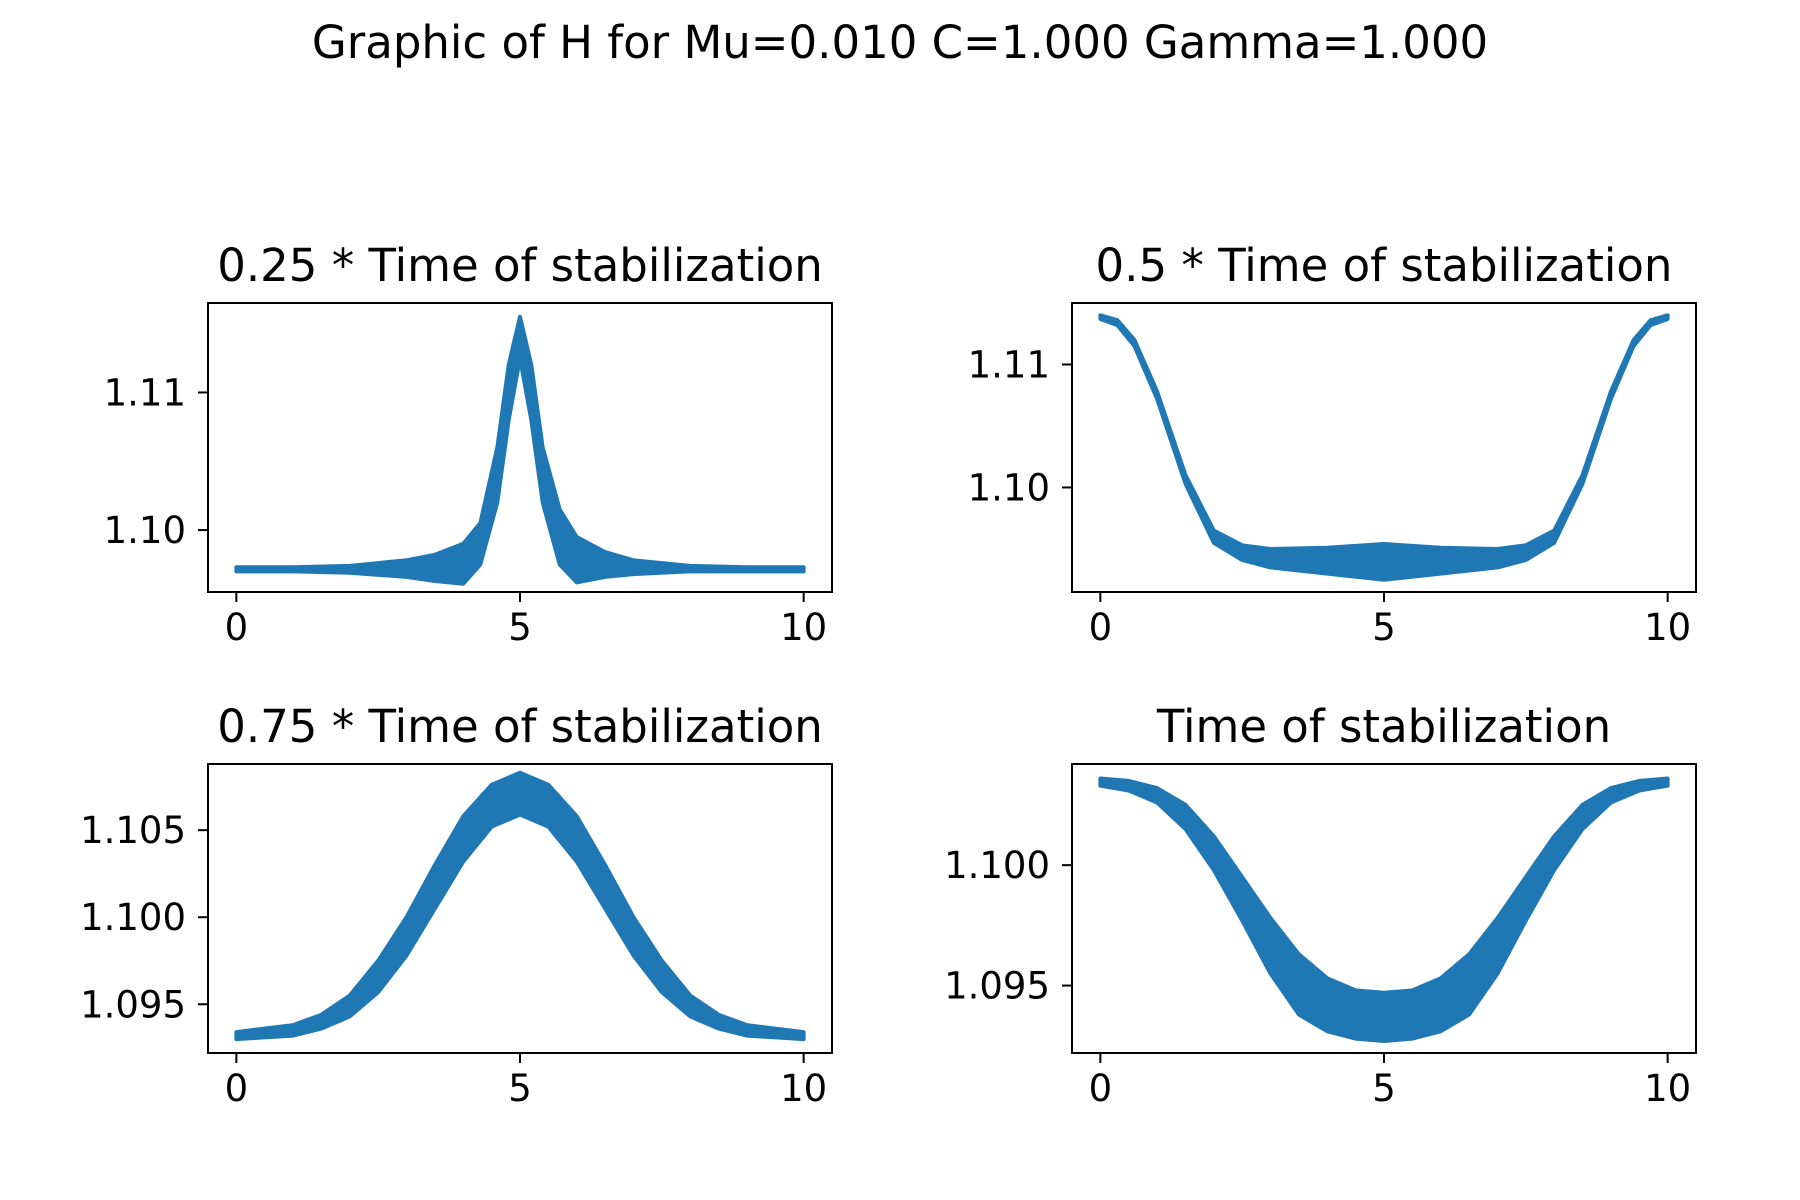 This screenshot has height=1200, width=1800. I want to click on subplot-title: 0.25 * Time of stabilization, so click(520, 265).